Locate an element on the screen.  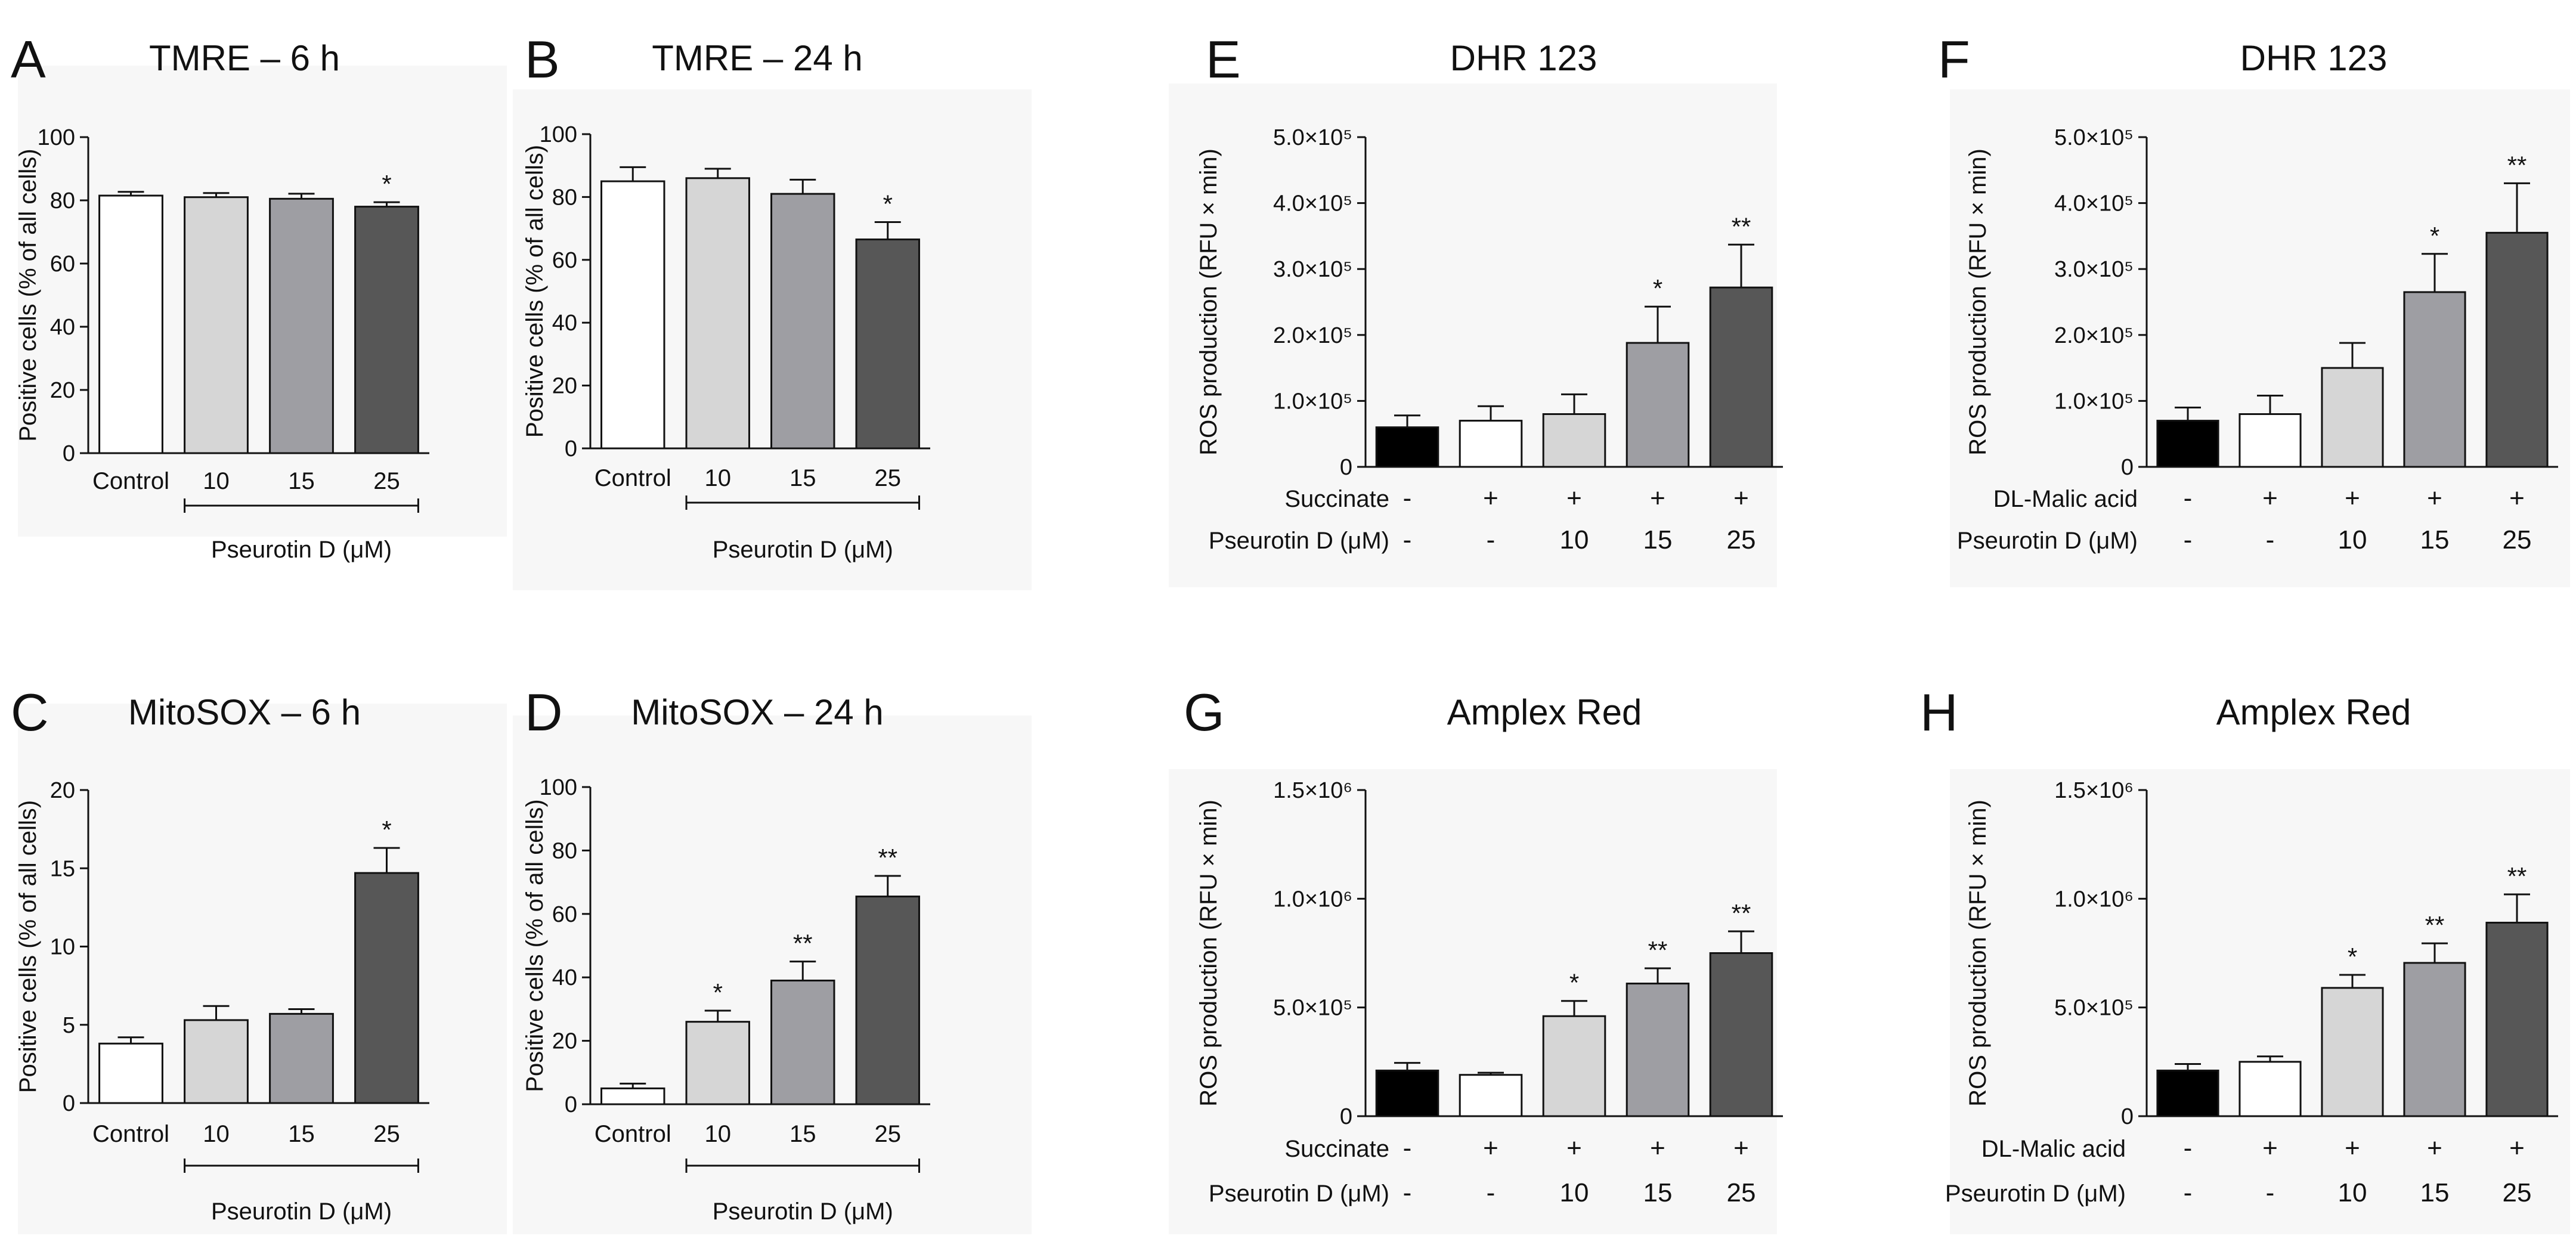
chart-title: DHR 123 is located at coordinates (1523, 58).